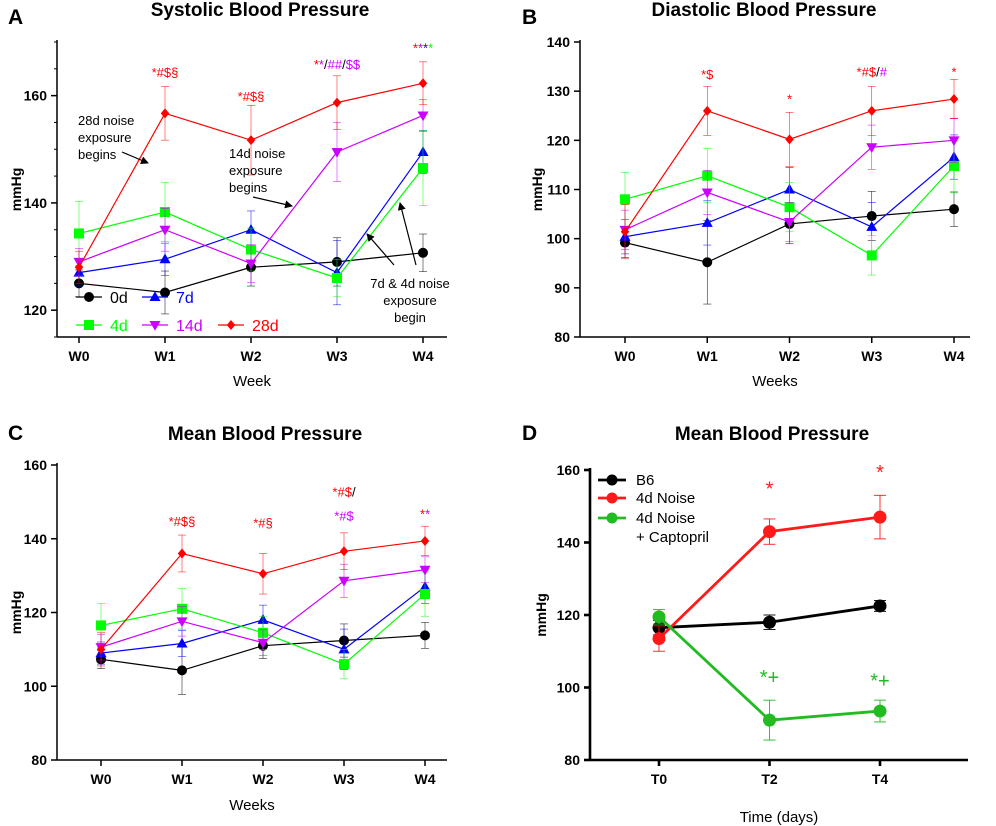 Image resolution: width=996 pixels, height=826 pixels. Describe the element at coordinates (248, 187) in the screenshot. I see `annotation-text: begins` at that location.